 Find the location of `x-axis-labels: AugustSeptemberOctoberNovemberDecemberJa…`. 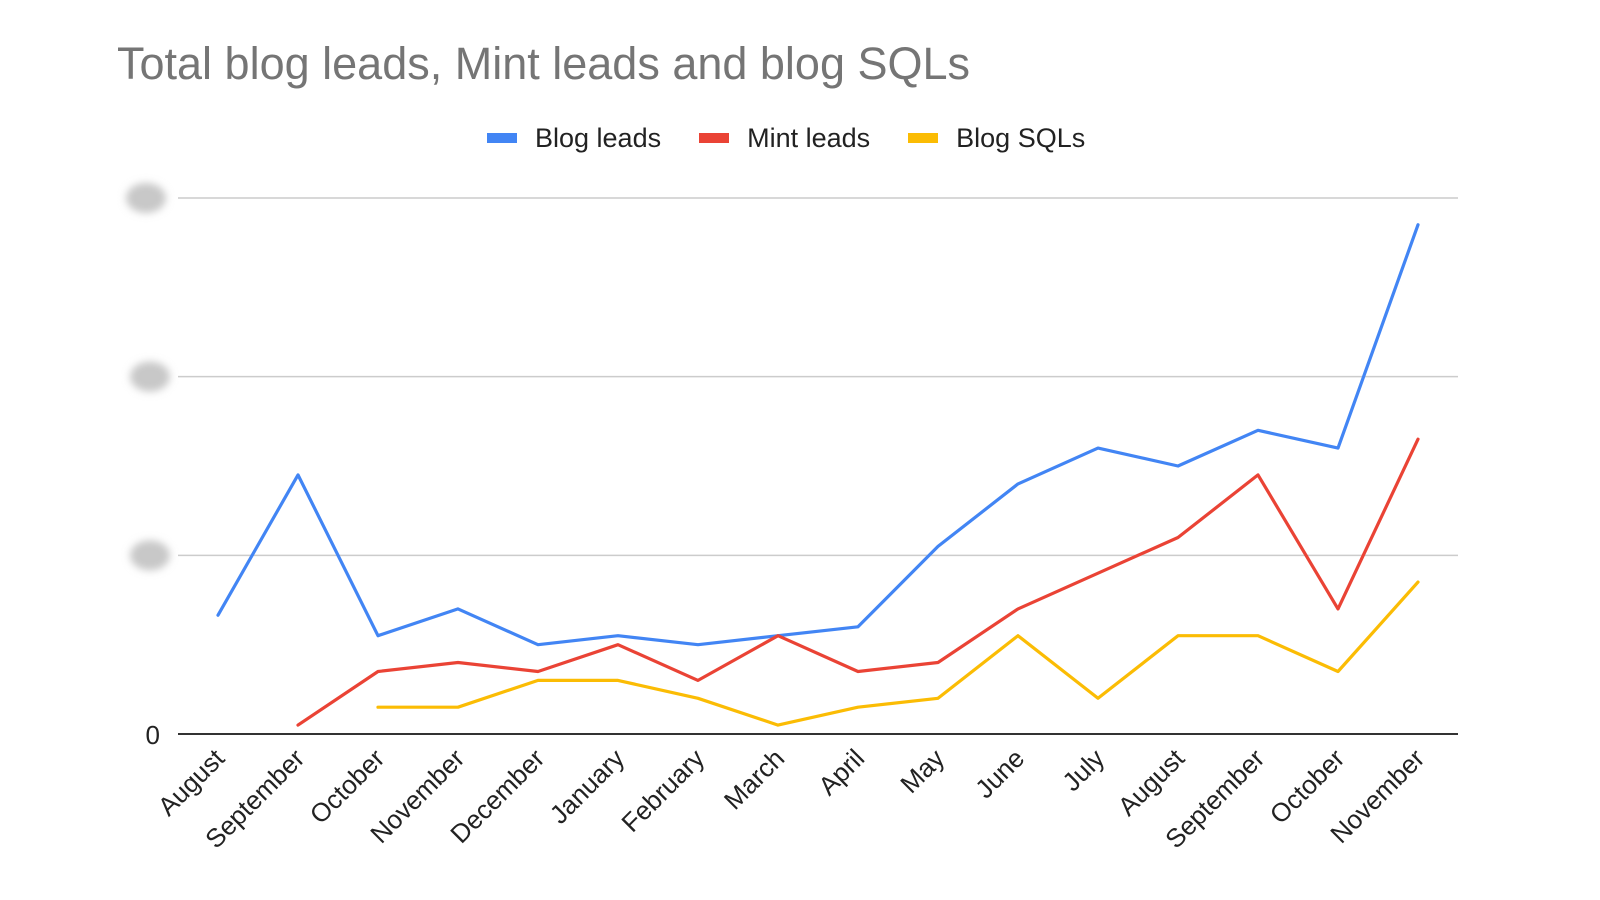

x-axis-labels: AugustSeptemberOctoberNovemberDecemberJa… is located at coordinates (791, 798).